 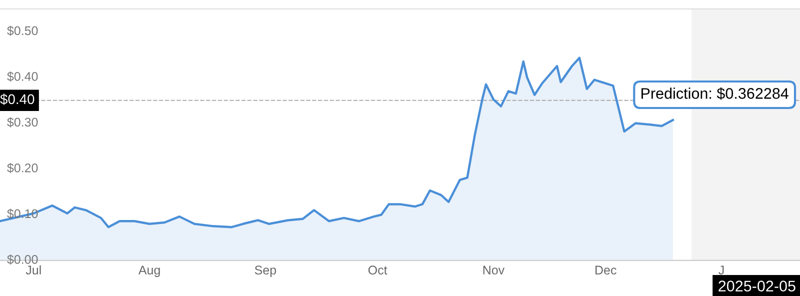 What do you see at coordinates (378, 270) in the screenshot?
I see `x-tick-label: Oct` at bounding box center [378, 270].